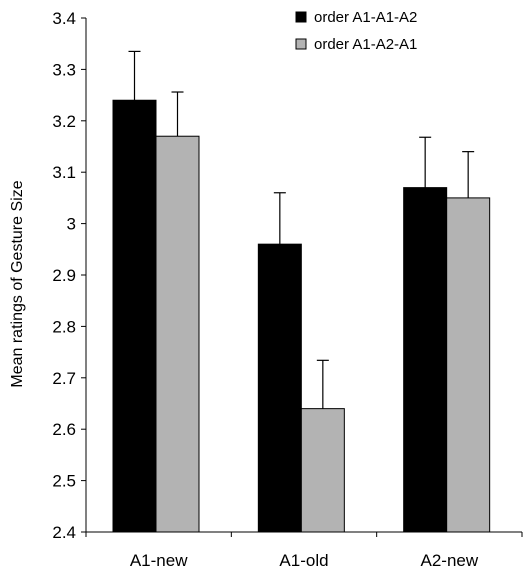 Image resolution: width=526 pixels, height=573 pixels. I want to click on x-category-label: A2-new, so click(450, 560).